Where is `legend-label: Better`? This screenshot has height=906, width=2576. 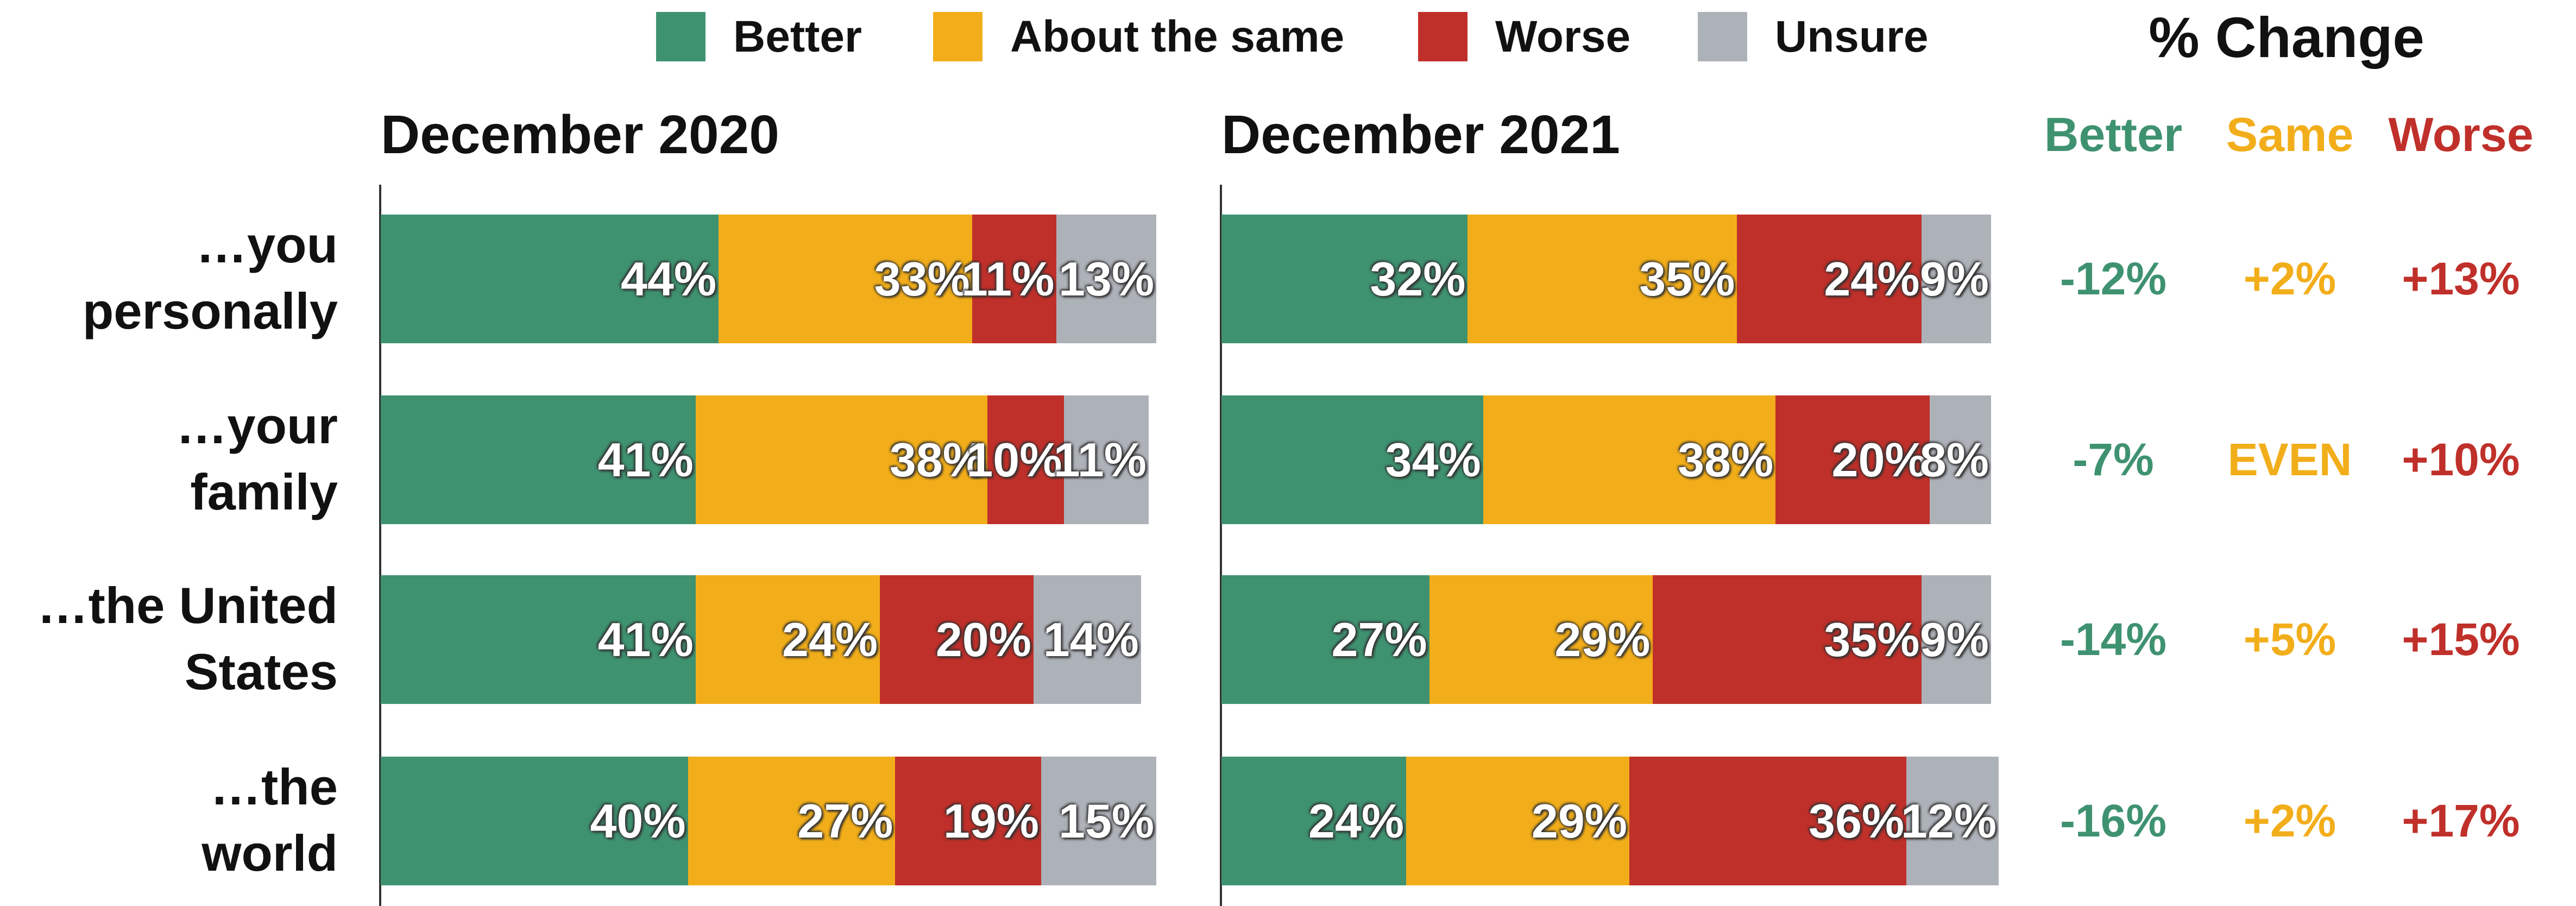
legend-label: Better is located at coordinates (798, 36).